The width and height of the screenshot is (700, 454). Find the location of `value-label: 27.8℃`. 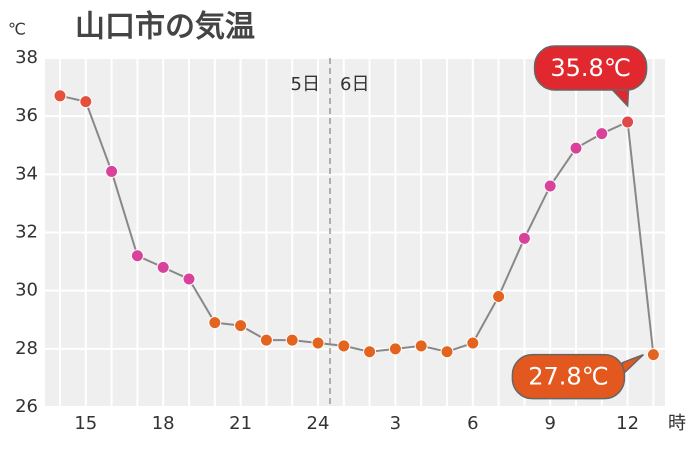

value-label: 27.8℃ is located at coordinates (568, 377).